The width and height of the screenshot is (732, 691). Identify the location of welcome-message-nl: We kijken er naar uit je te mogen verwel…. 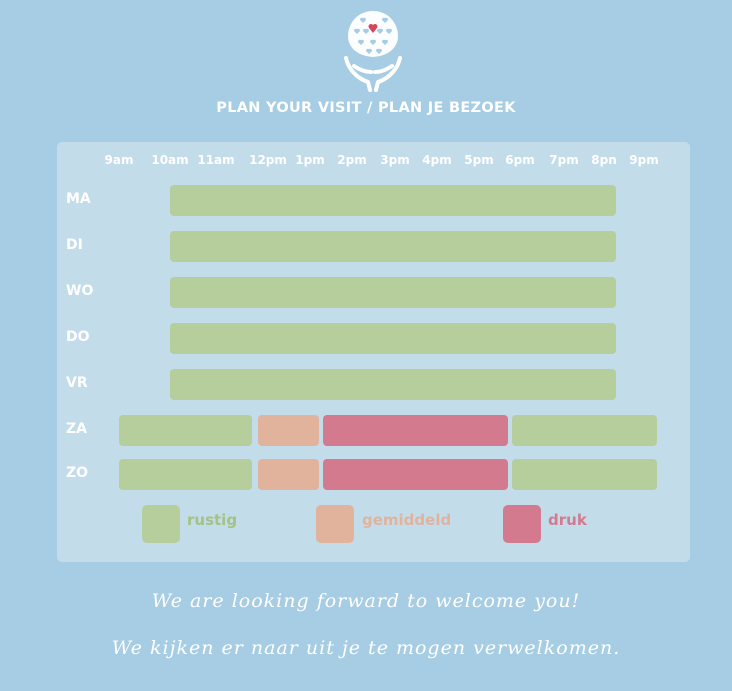
(366, 648).